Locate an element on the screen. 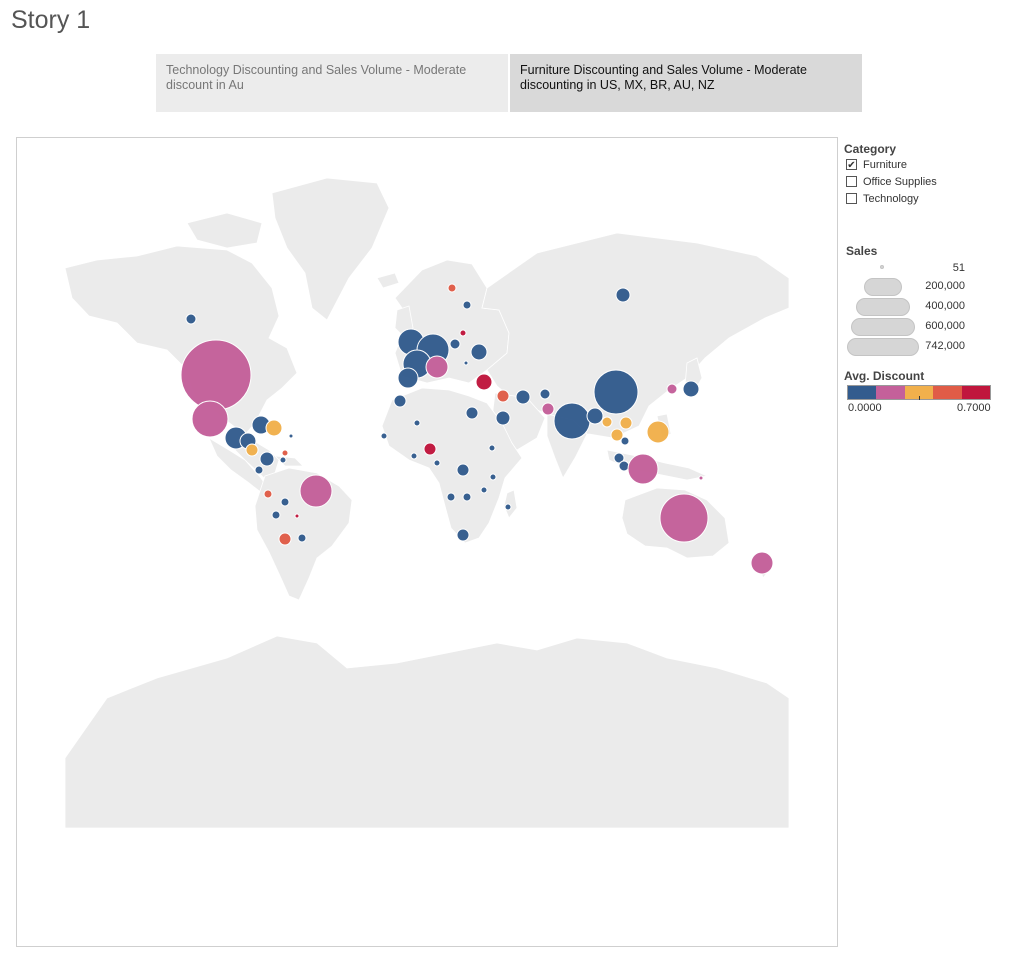 The width and height of the screenshot is (1016, 964). bubble-bangladesh is located at coordinates (595, 416).